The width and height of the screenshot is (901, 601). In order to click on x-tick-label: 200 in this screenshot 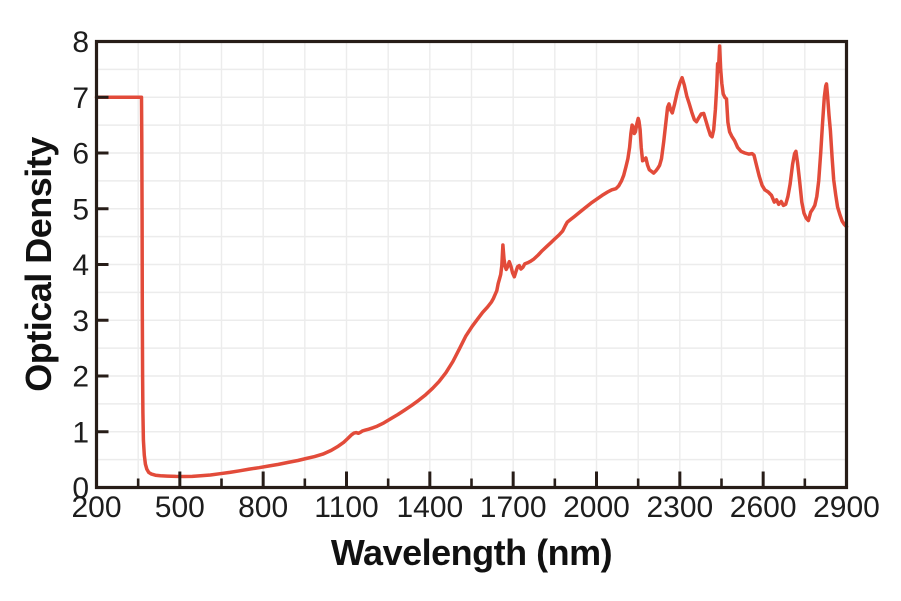, I will do `click(96, 507)`.